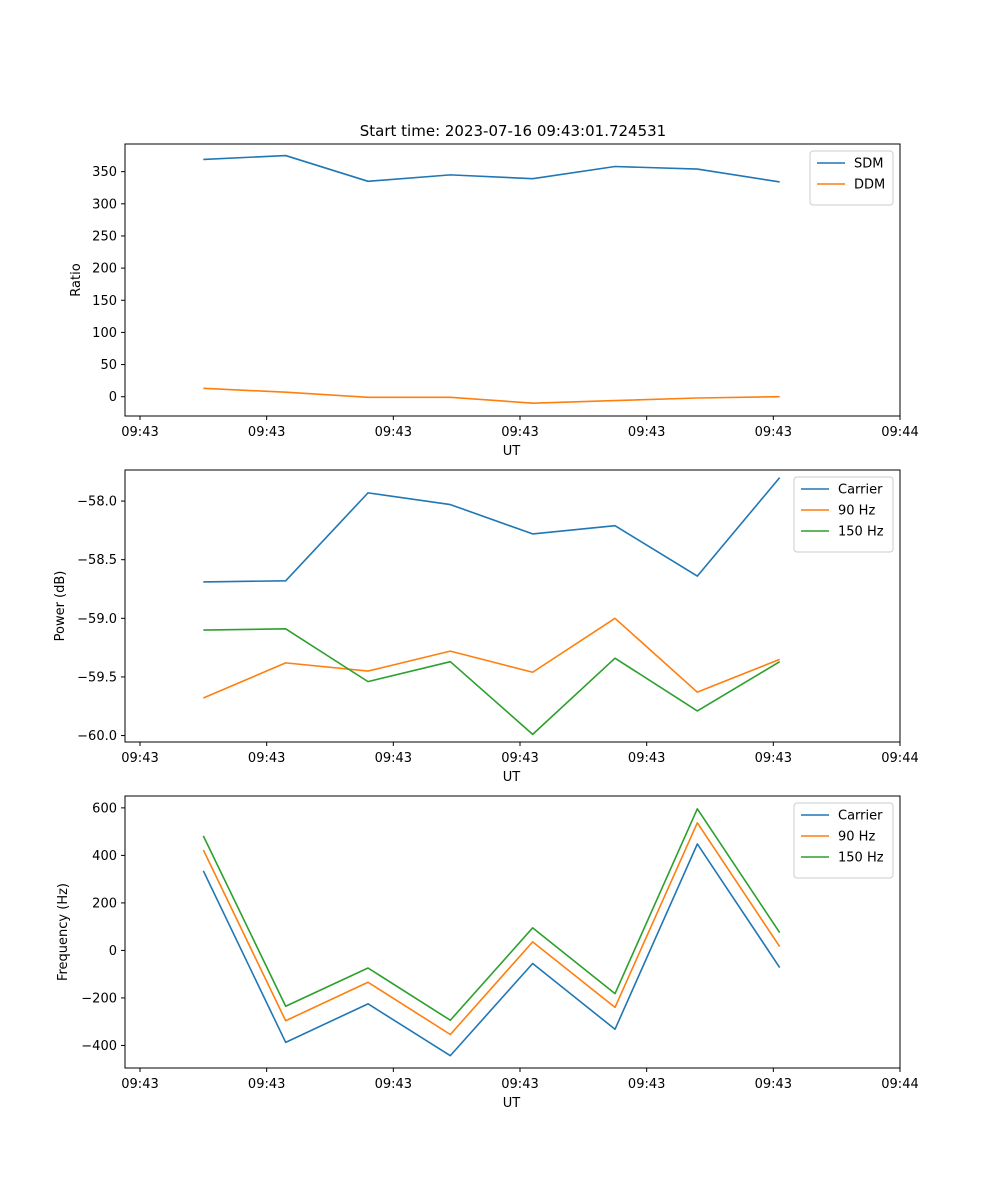 The width and height of the screenshot is (1000, 1200). I want to click on legend-label: SDM, so click(868, 164).